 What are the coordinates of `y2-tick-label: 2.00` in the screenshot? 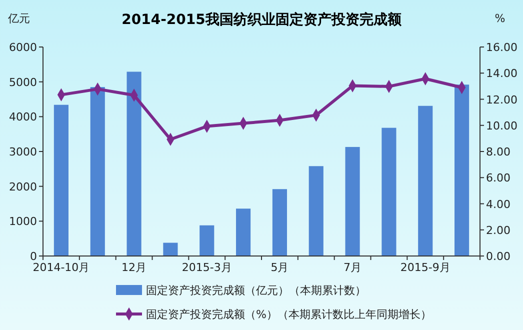 It's located at (498, 230).